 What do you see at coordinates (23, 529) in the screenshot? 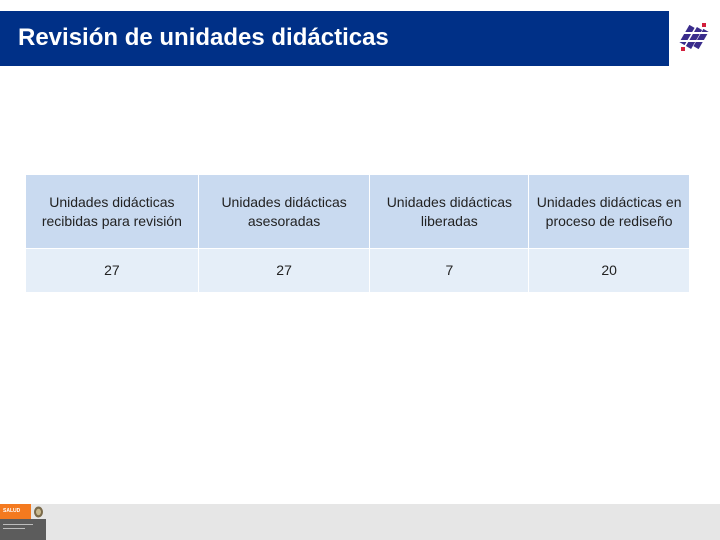
I see `footer-text-strip` at bounding box center [23, 529].